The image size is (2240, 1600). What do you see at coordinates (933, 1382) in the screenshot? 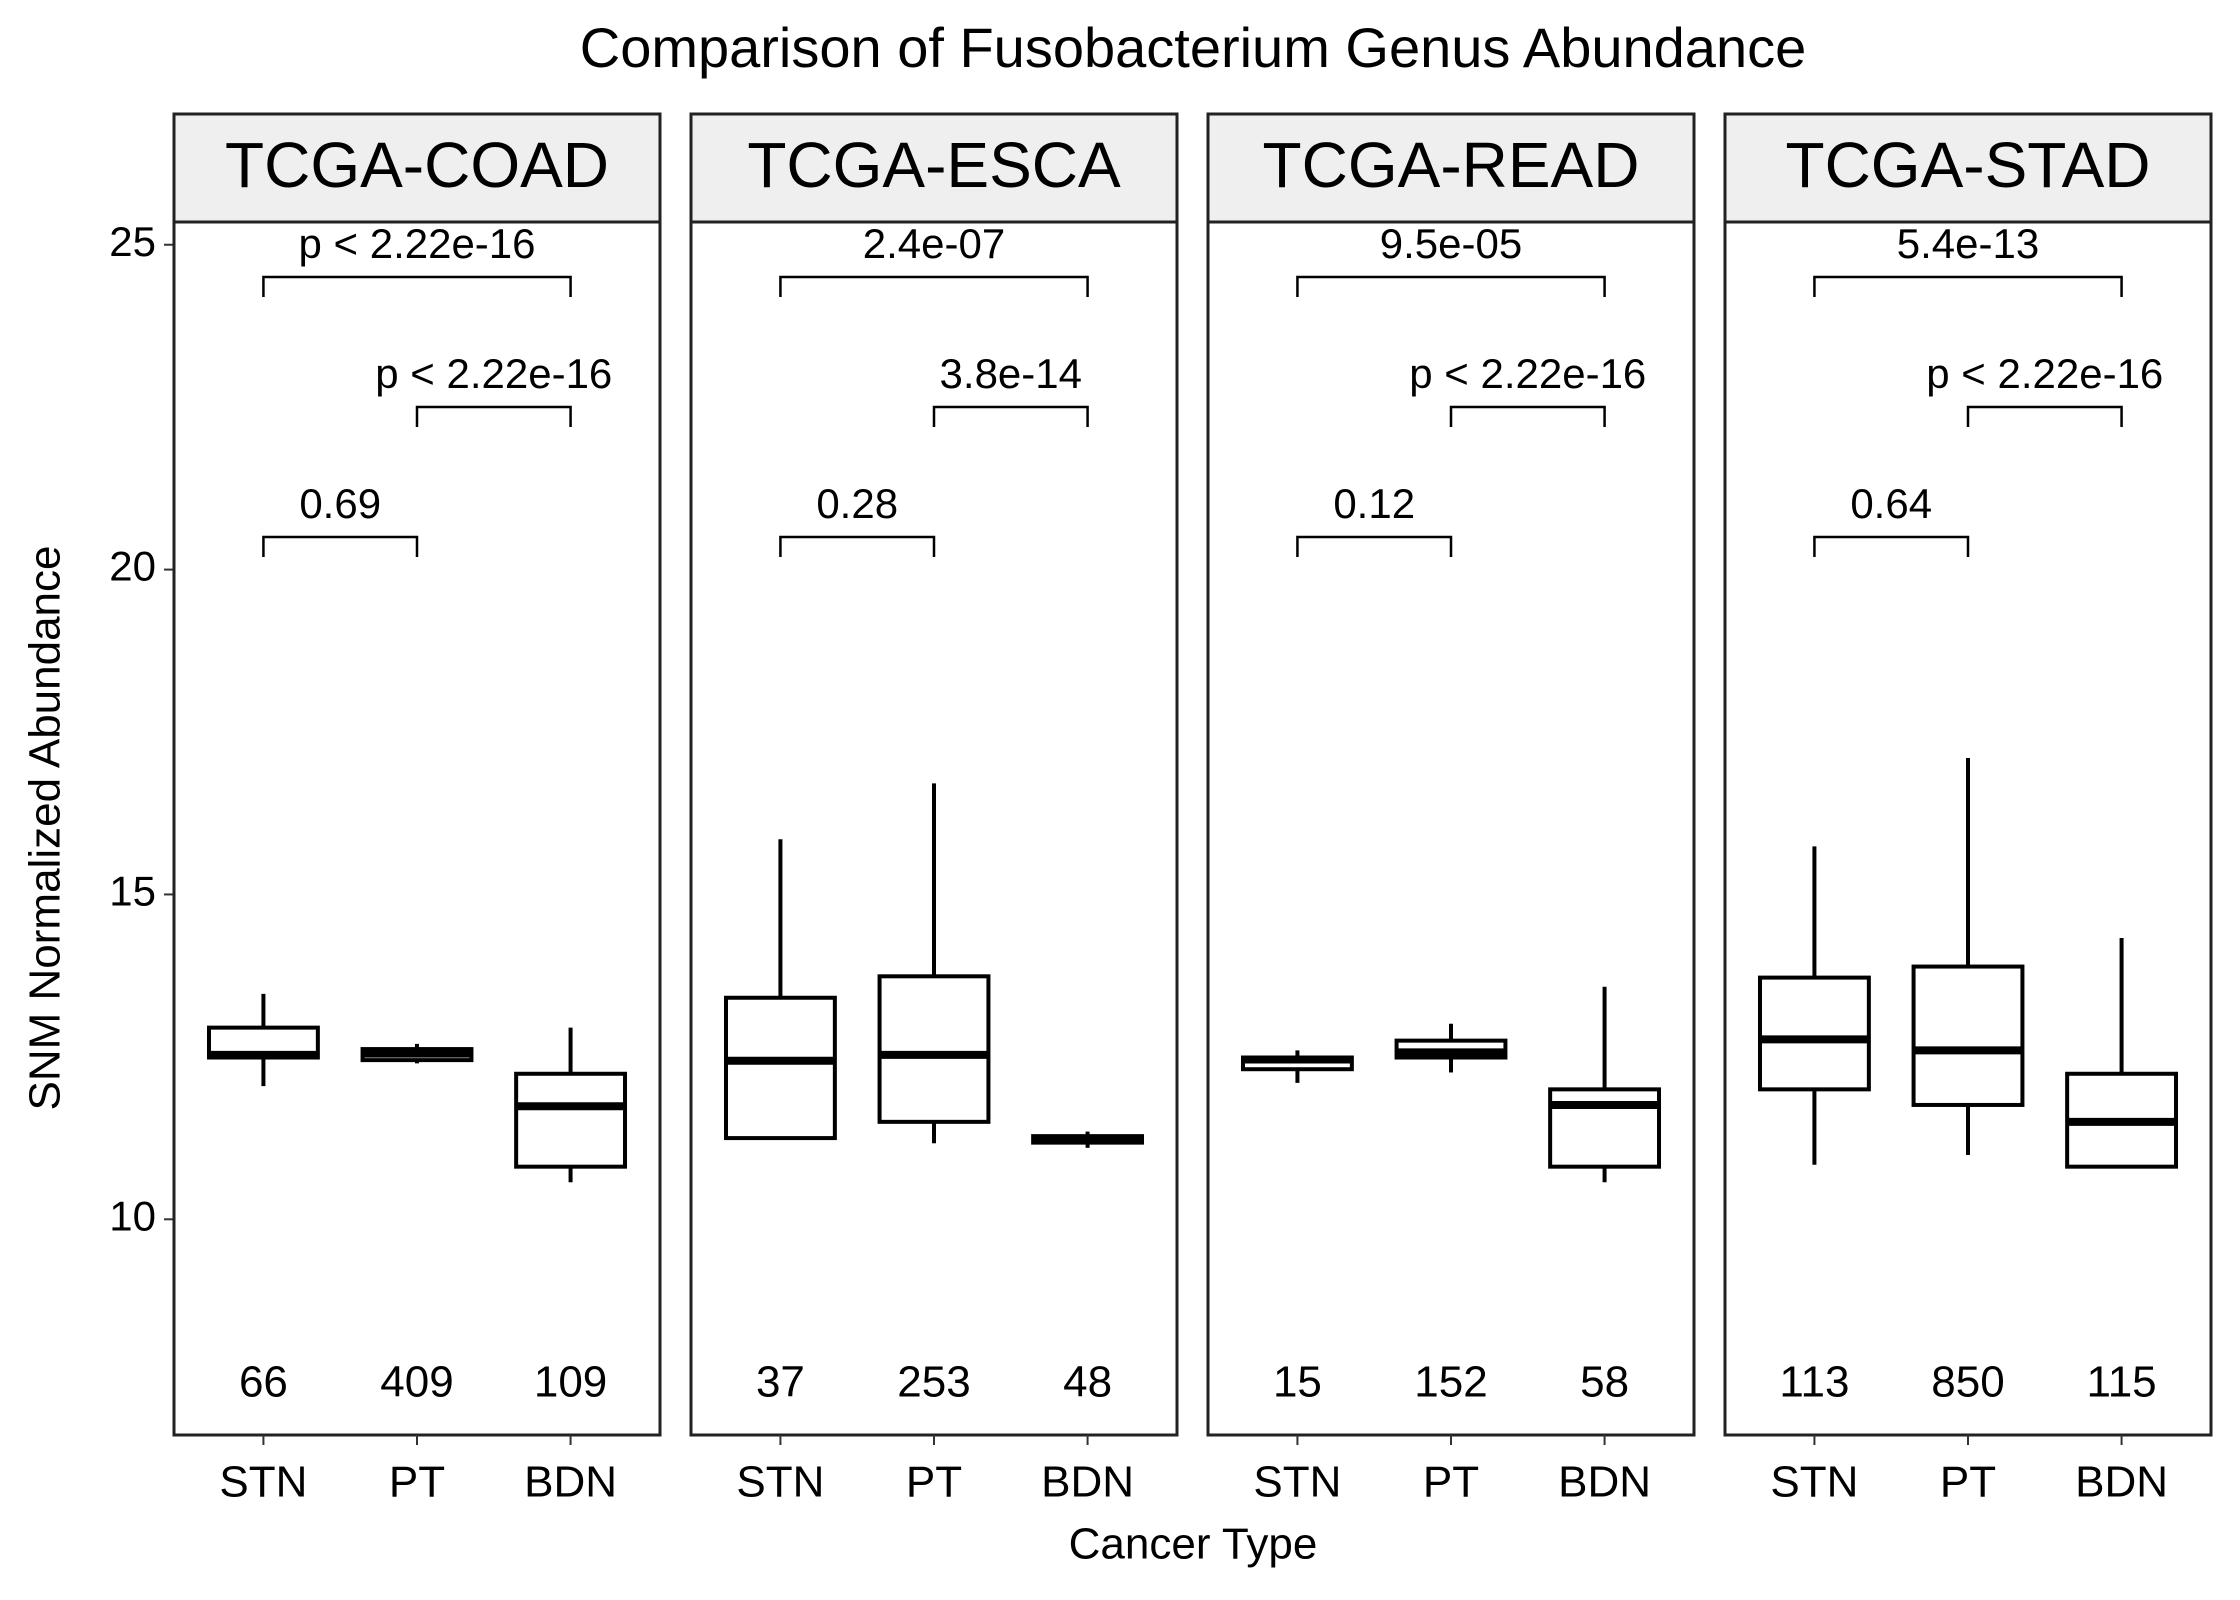
I see `count-label: 253` at bounding box center [933, 1382].